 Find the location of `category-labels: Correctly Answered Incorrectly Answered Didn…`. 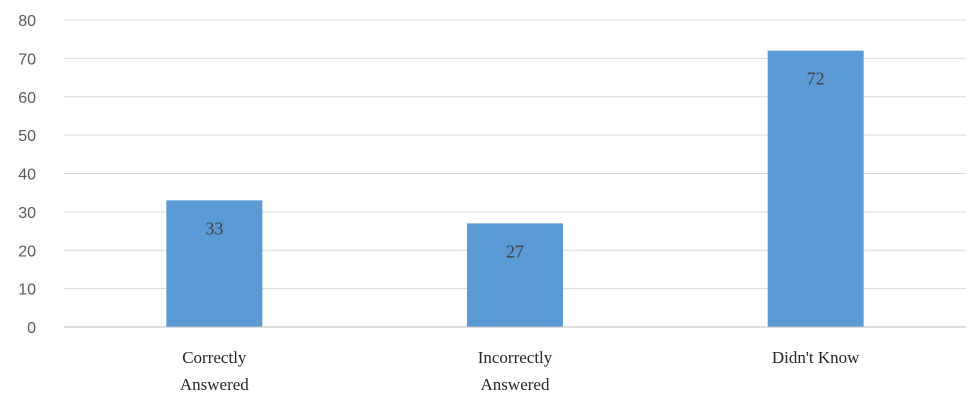

category-labels: Correctly Answered Incorrectly Answered Didn… is located at coordinates (520, 371).